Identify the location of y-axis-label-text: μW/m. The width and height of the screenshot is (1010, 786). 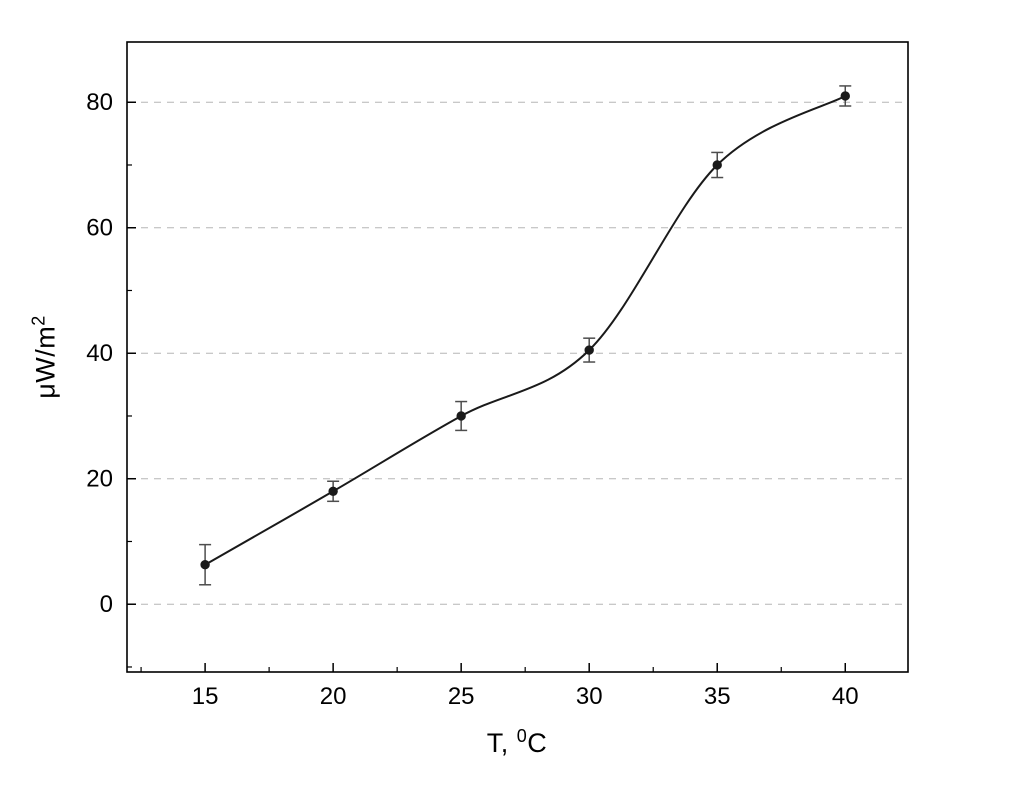
(45, 362).